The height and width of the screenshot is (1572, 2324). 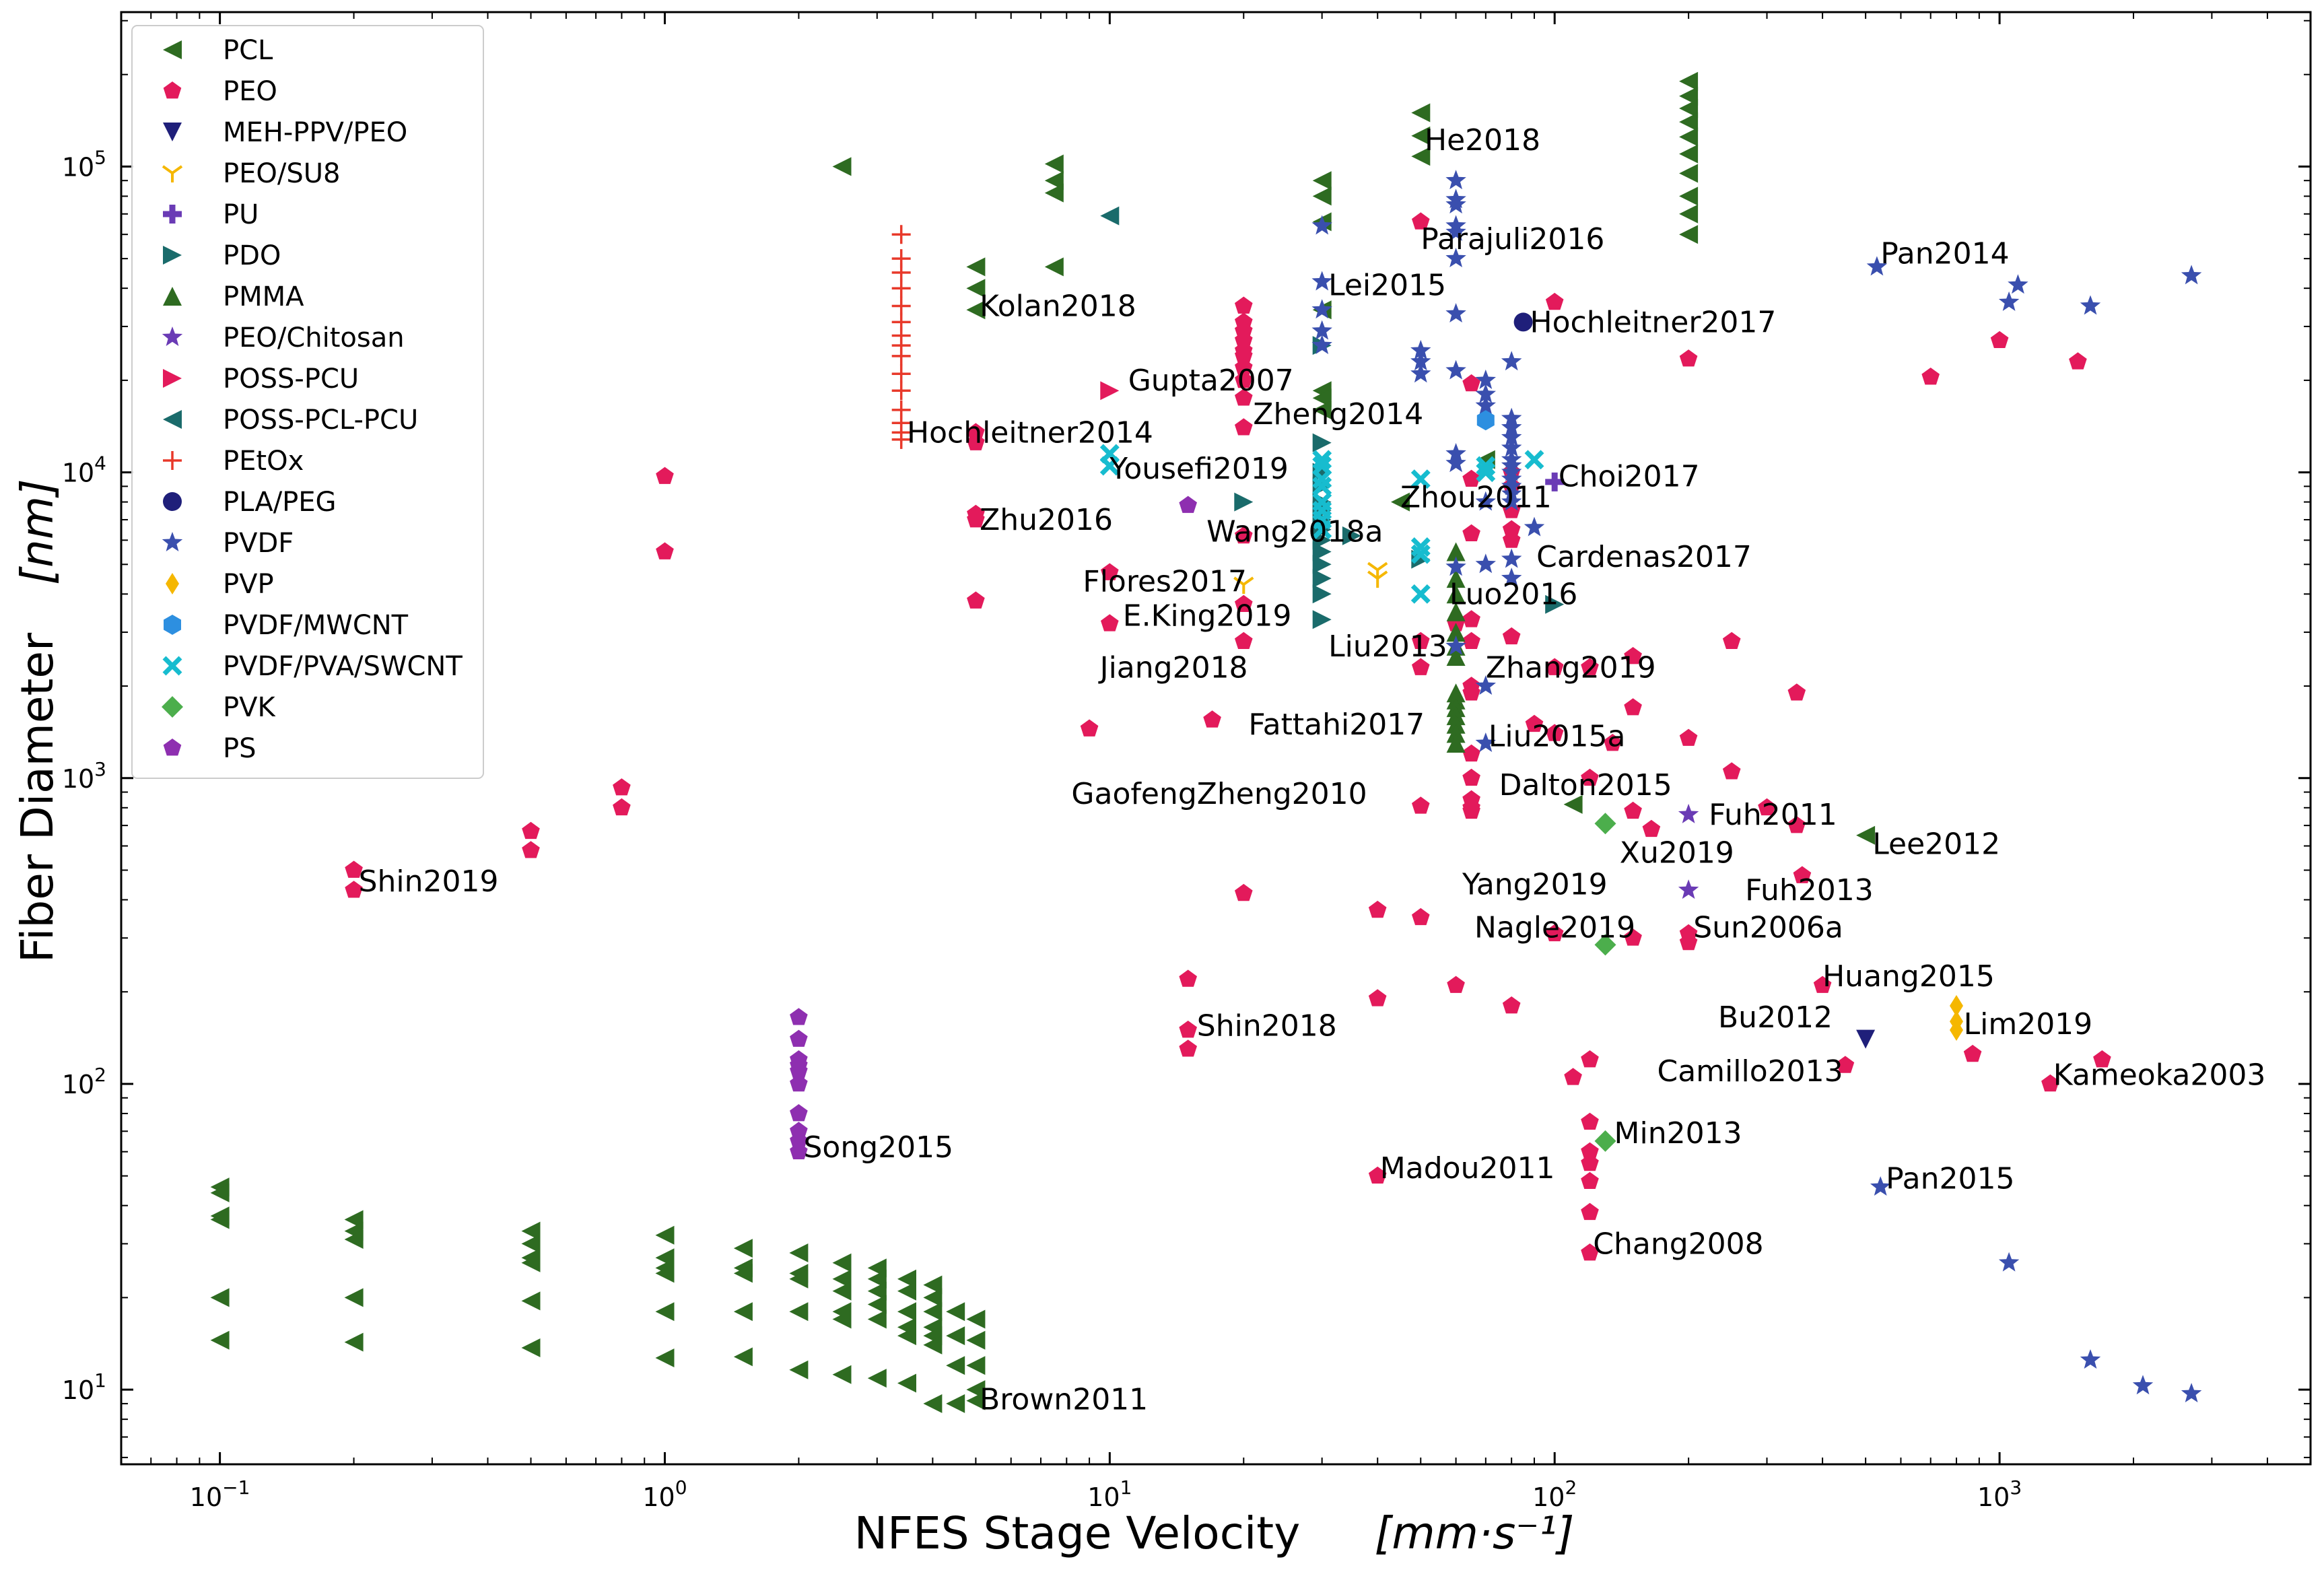 What do you see at coordinates (248, 50) in the screenshot?
I see `legend-label: PCL` at bounding box center [248, 50].